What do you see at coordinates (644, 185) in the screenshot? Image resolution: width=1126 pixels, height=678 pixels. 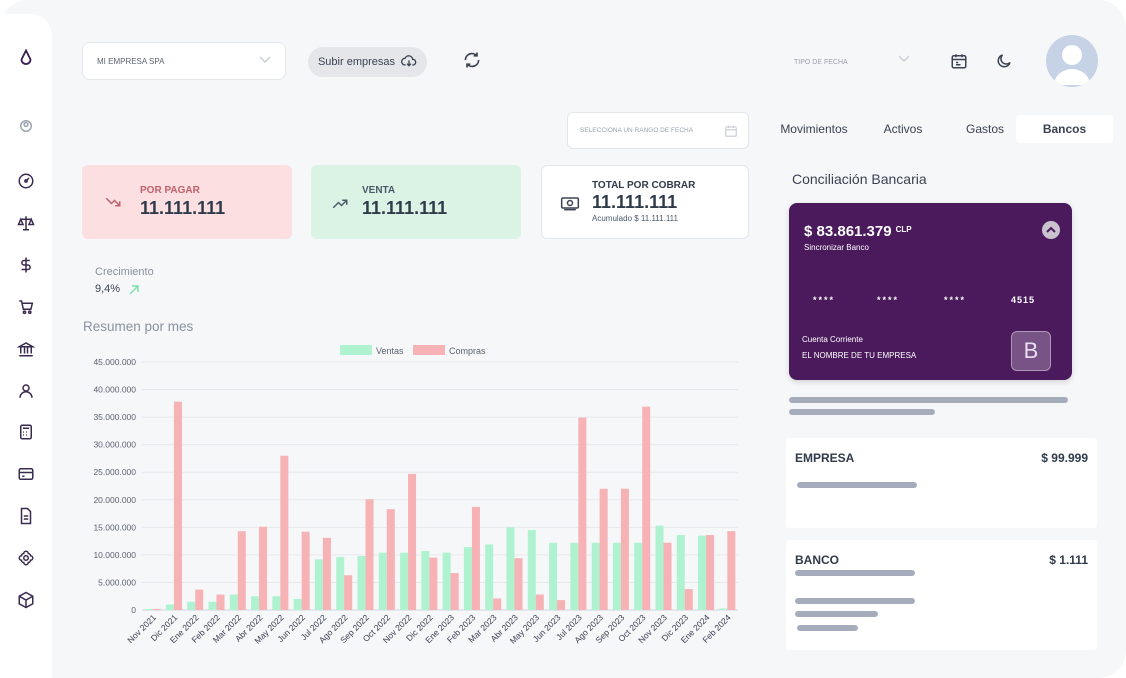 I see `kpi-total-cobrar-label: TOTAL POR COBRAR` at bounding box center [644, 185].